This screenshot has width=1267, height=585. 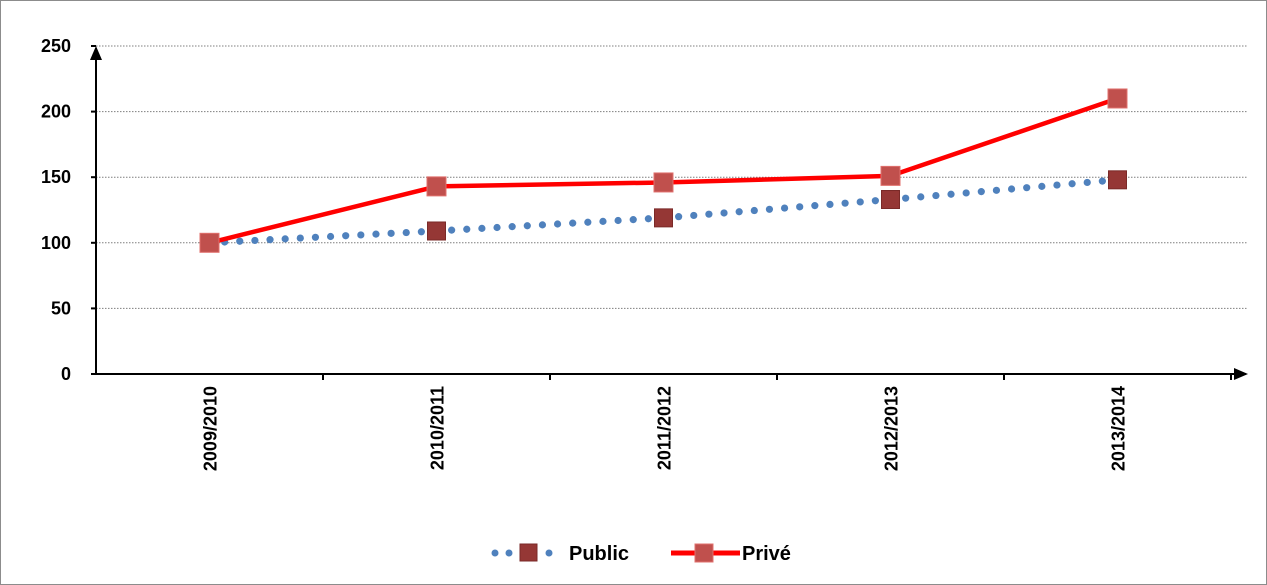 What do you see at coordinates (56, 46) in the screenshot?
I see `y-tick-label: 250` at bounding box center [56, 46].